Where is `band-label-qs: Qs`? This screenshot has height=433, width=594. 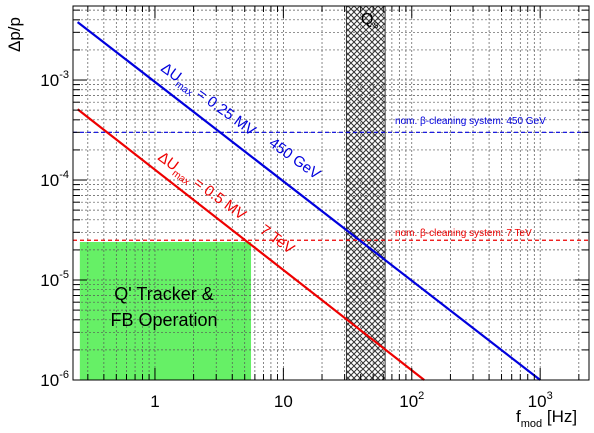 band-label-qs: Qs is located at coordinates (369, 21).